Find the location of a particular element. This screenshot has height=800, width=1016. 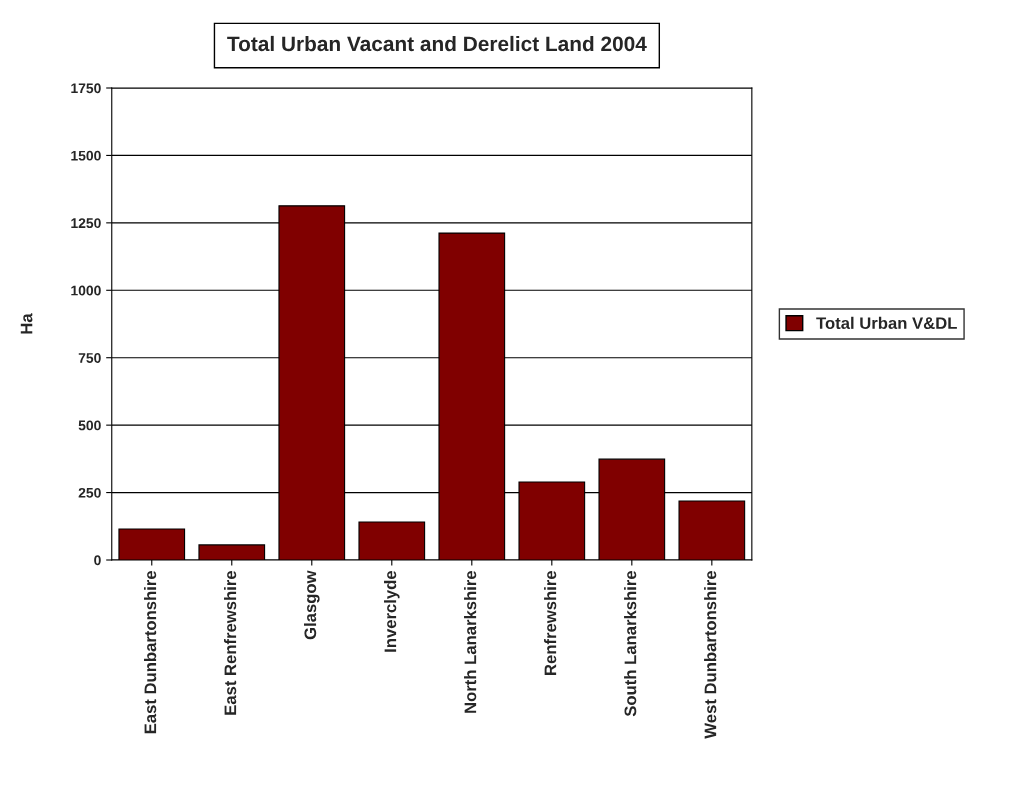

legend-label: Total Urban V&DL is located at coordinates (886, 323).